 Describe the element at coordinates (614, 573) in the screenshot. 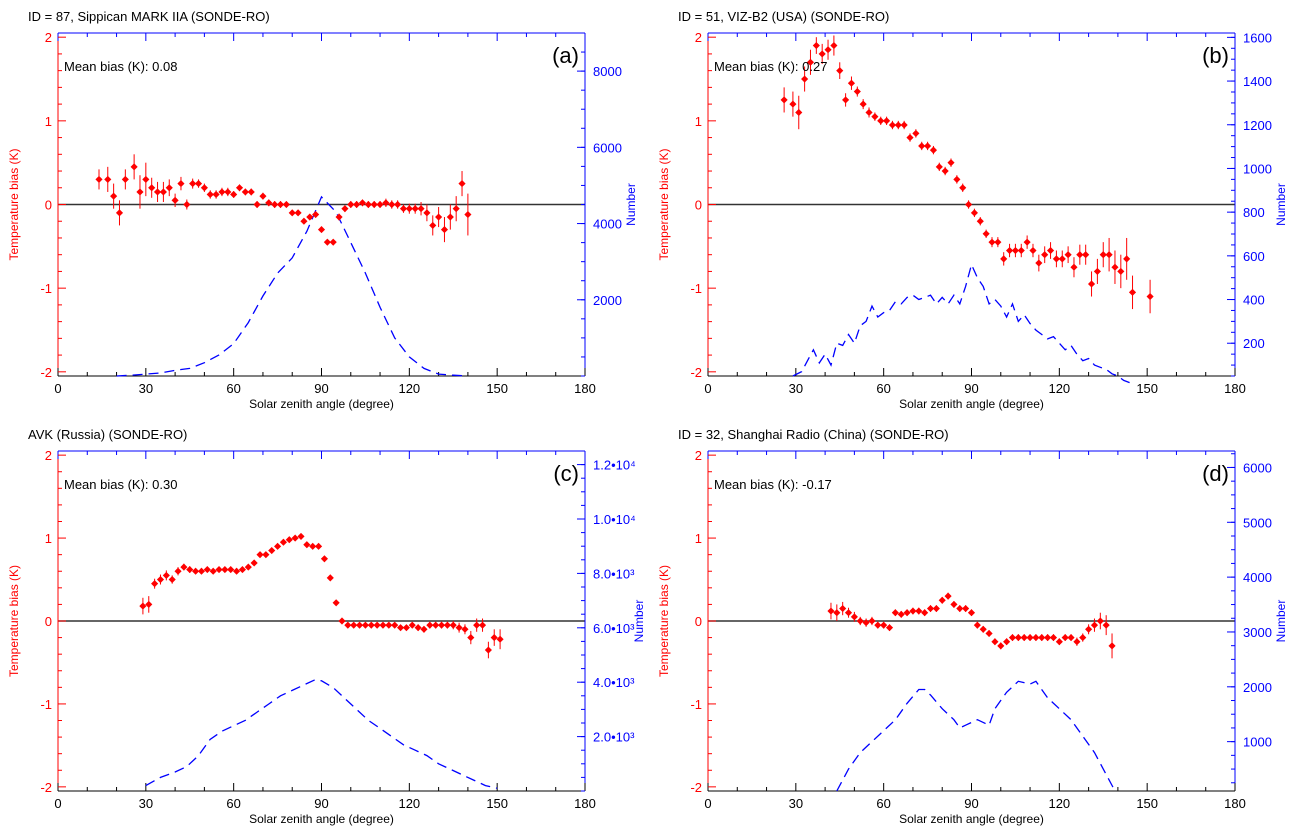

I see `y2-tick-label: 8.0•10³` at that location.